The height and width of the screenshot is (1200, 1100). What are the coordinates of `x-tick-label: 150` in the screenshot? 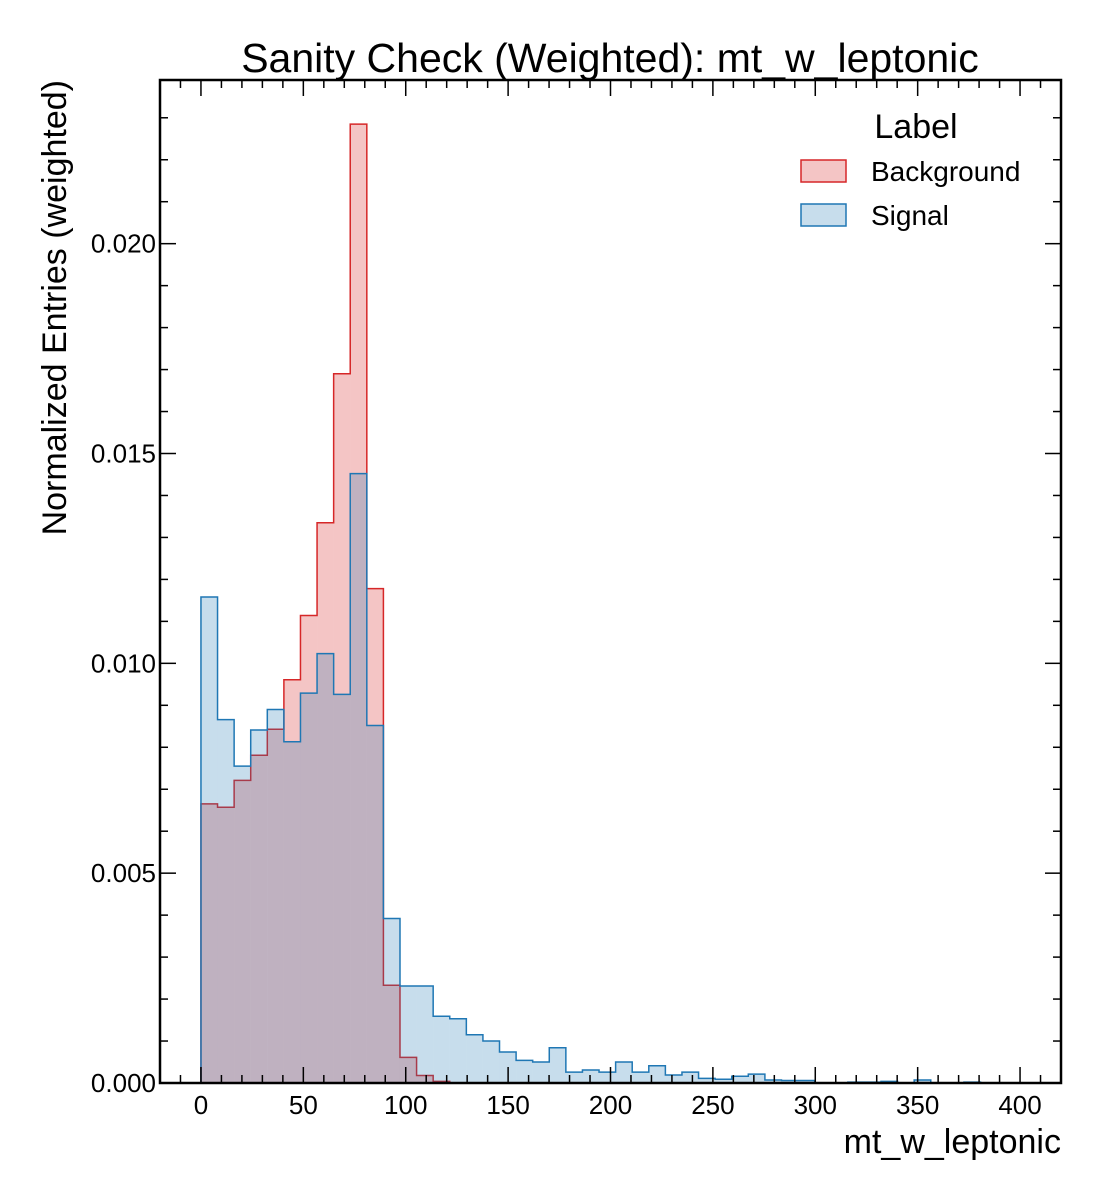 It's located at (507, 1105).